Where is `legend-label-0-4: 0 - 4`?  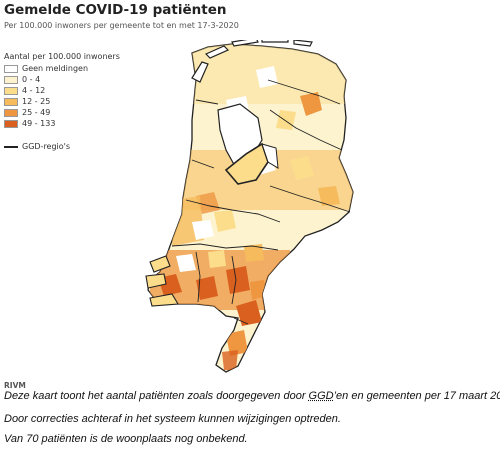 legend-label-0-4: 0 - 4 is located at coordinates (31, 79).